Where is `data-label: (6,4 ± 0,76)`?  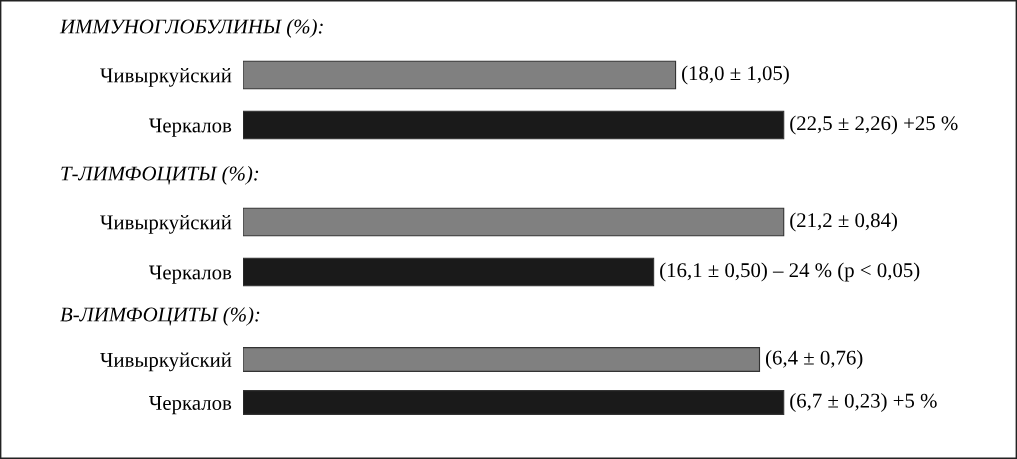
data-label: (6,4 ± 0,76) is located at coordinates (814, 359).